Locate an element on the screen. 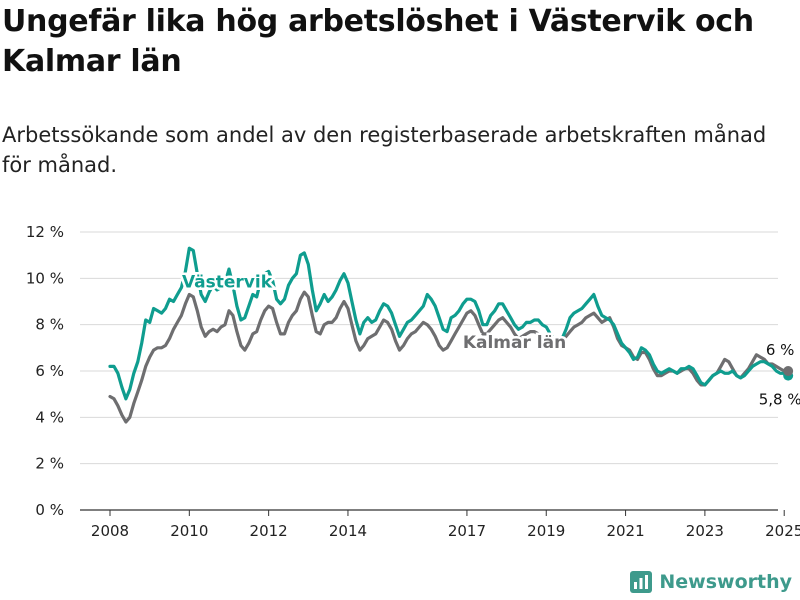 This screenshot has width=800, height=600. x-tick-label: 2023 is located at coordinates (705, 531).